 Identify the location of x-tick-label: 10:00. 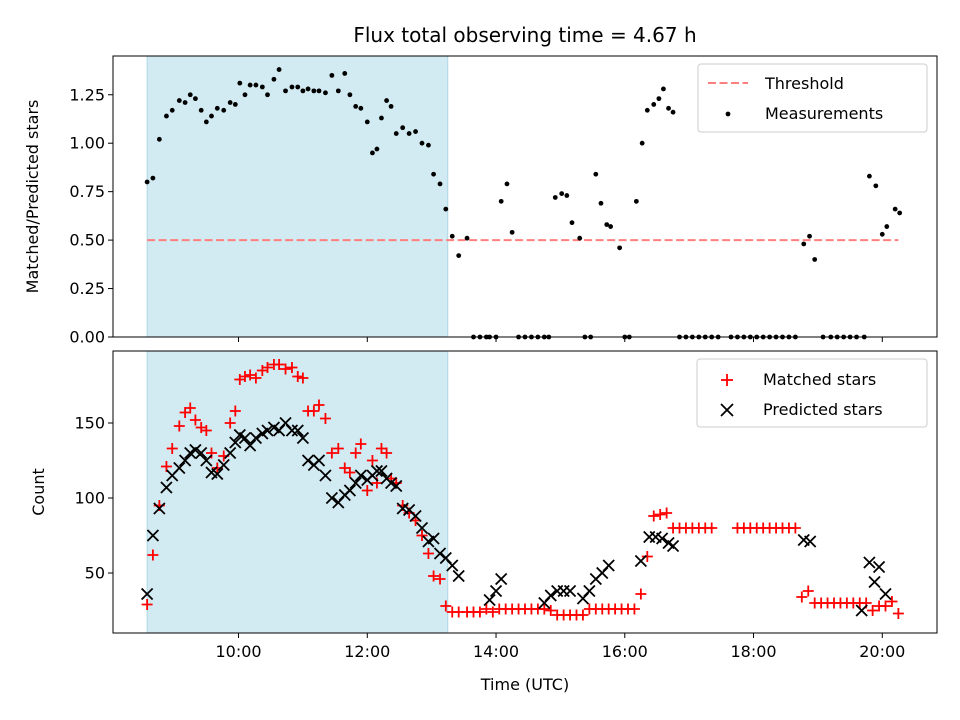
(238, 651).